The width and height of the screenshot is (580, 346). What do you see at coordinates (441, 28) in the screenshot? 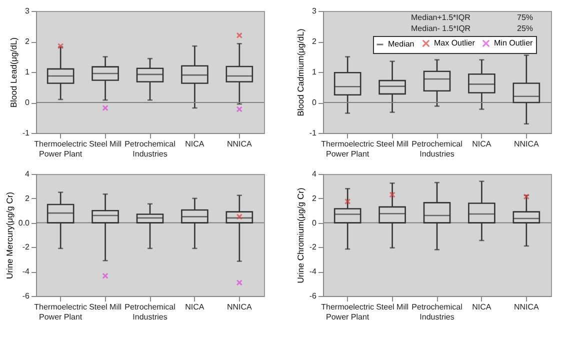
I see `annotation: Median- 1.5*IQR` at bounding box center [441, 28].